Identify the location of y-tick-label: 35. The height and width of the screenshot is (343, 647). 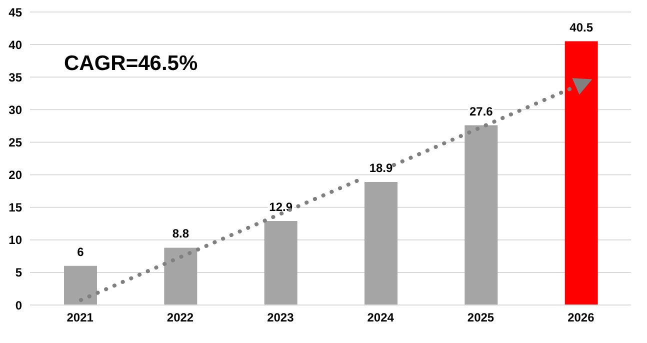
(15, 77).